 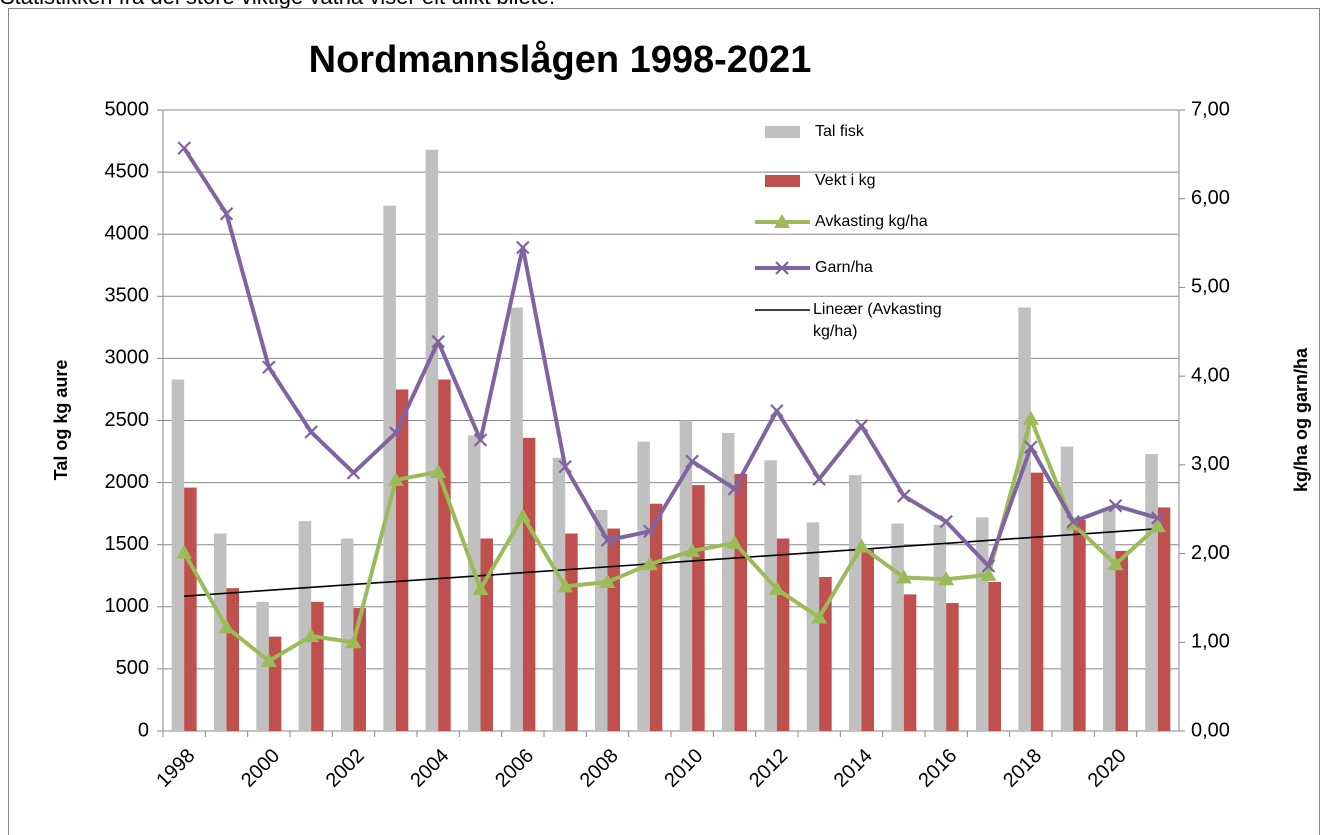 I want to click on y-tick-label: 4500, so click(x=127, y=171).